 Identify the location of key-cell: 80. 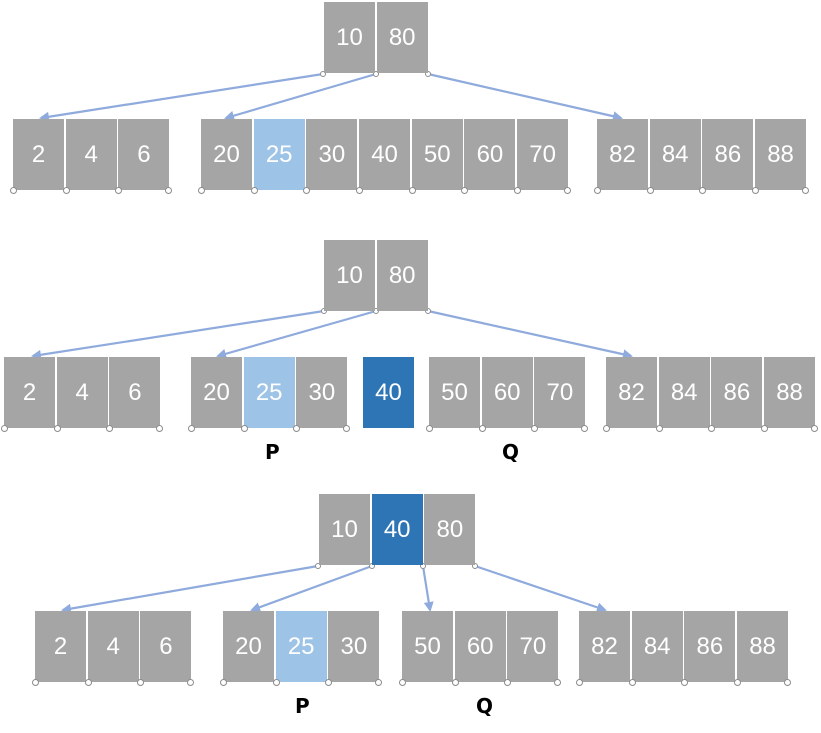
(450, 529).